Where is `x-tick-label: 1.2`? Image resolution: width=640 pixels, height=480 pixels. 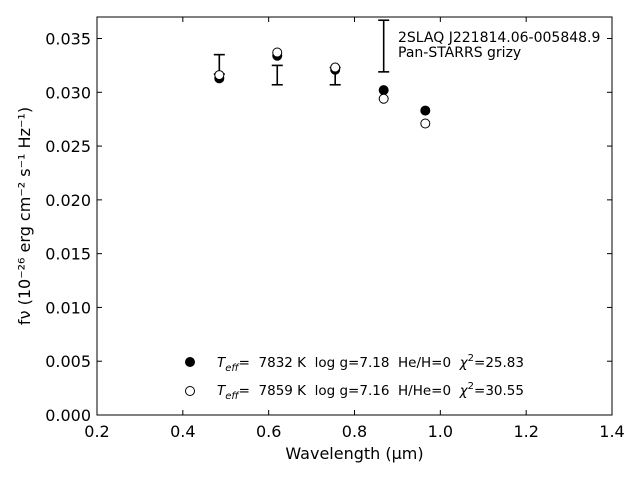 x-tick-label: 1.2 is located at coordinates (525, 431).